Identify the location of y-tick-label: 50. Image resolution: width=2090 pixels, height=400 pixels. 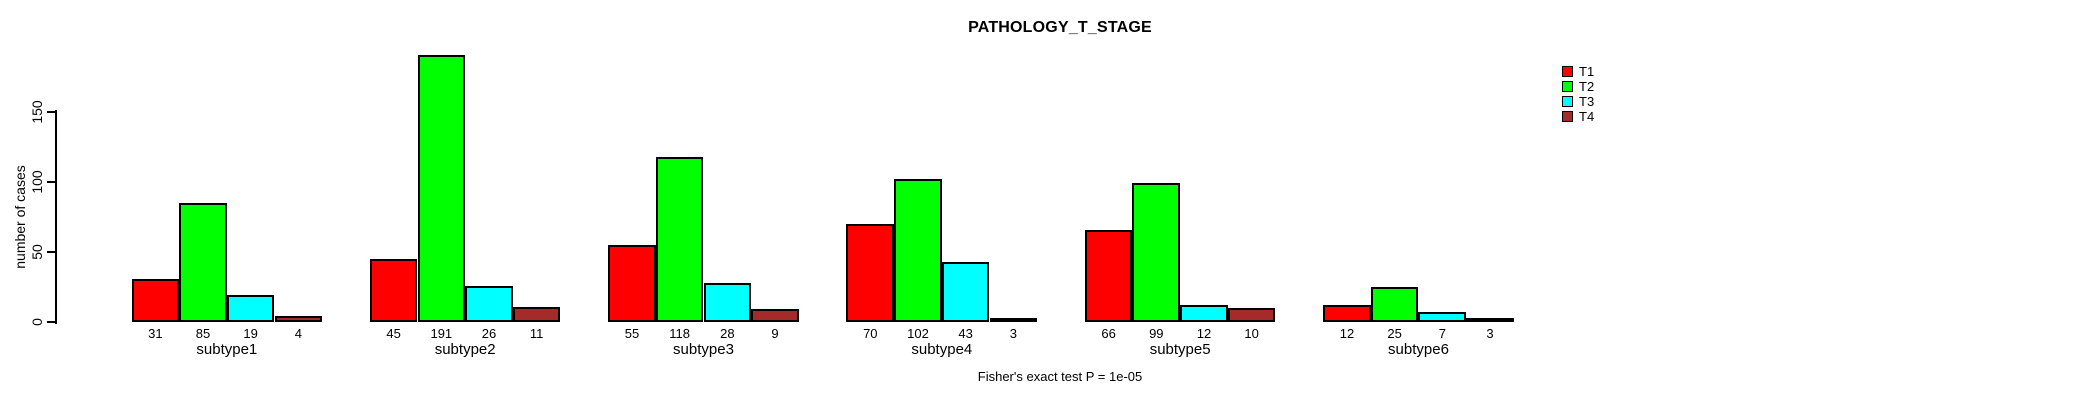
(37, 252).